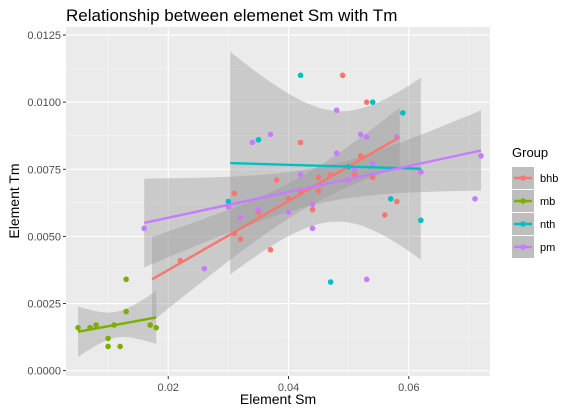 The height and width of the screenshot is (415, 577). I want to click on legend-point-pm, so click(523, 247).